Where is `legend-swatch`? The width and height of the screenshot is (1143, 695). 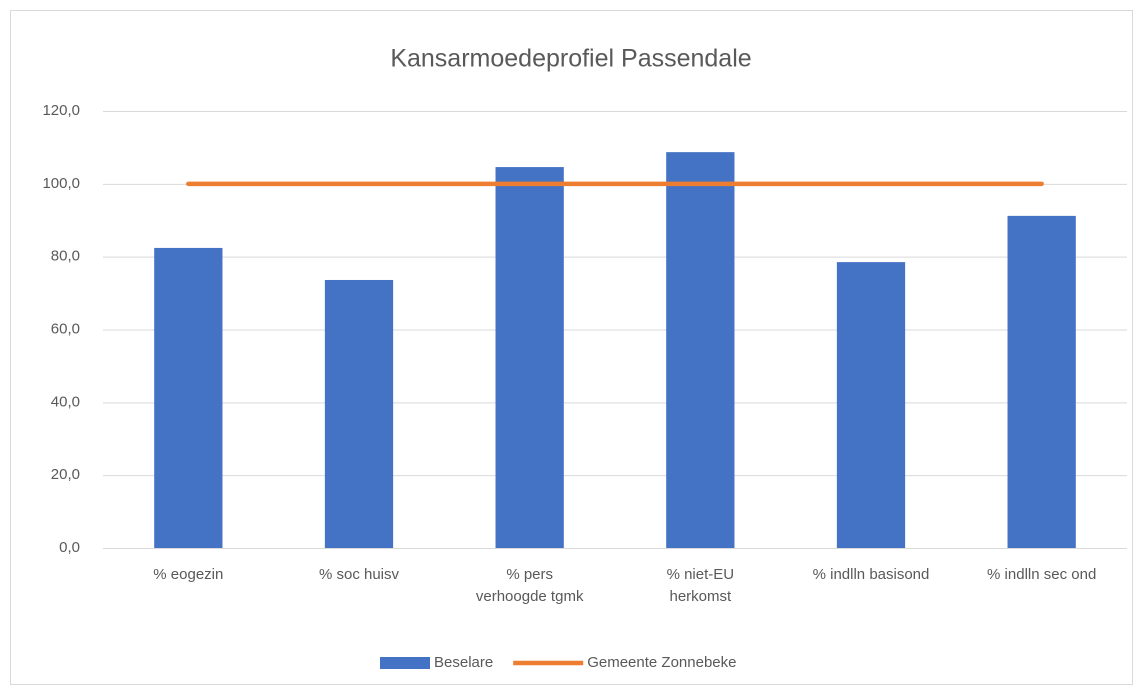 legend-swatch is located at coordinates (405, 663).